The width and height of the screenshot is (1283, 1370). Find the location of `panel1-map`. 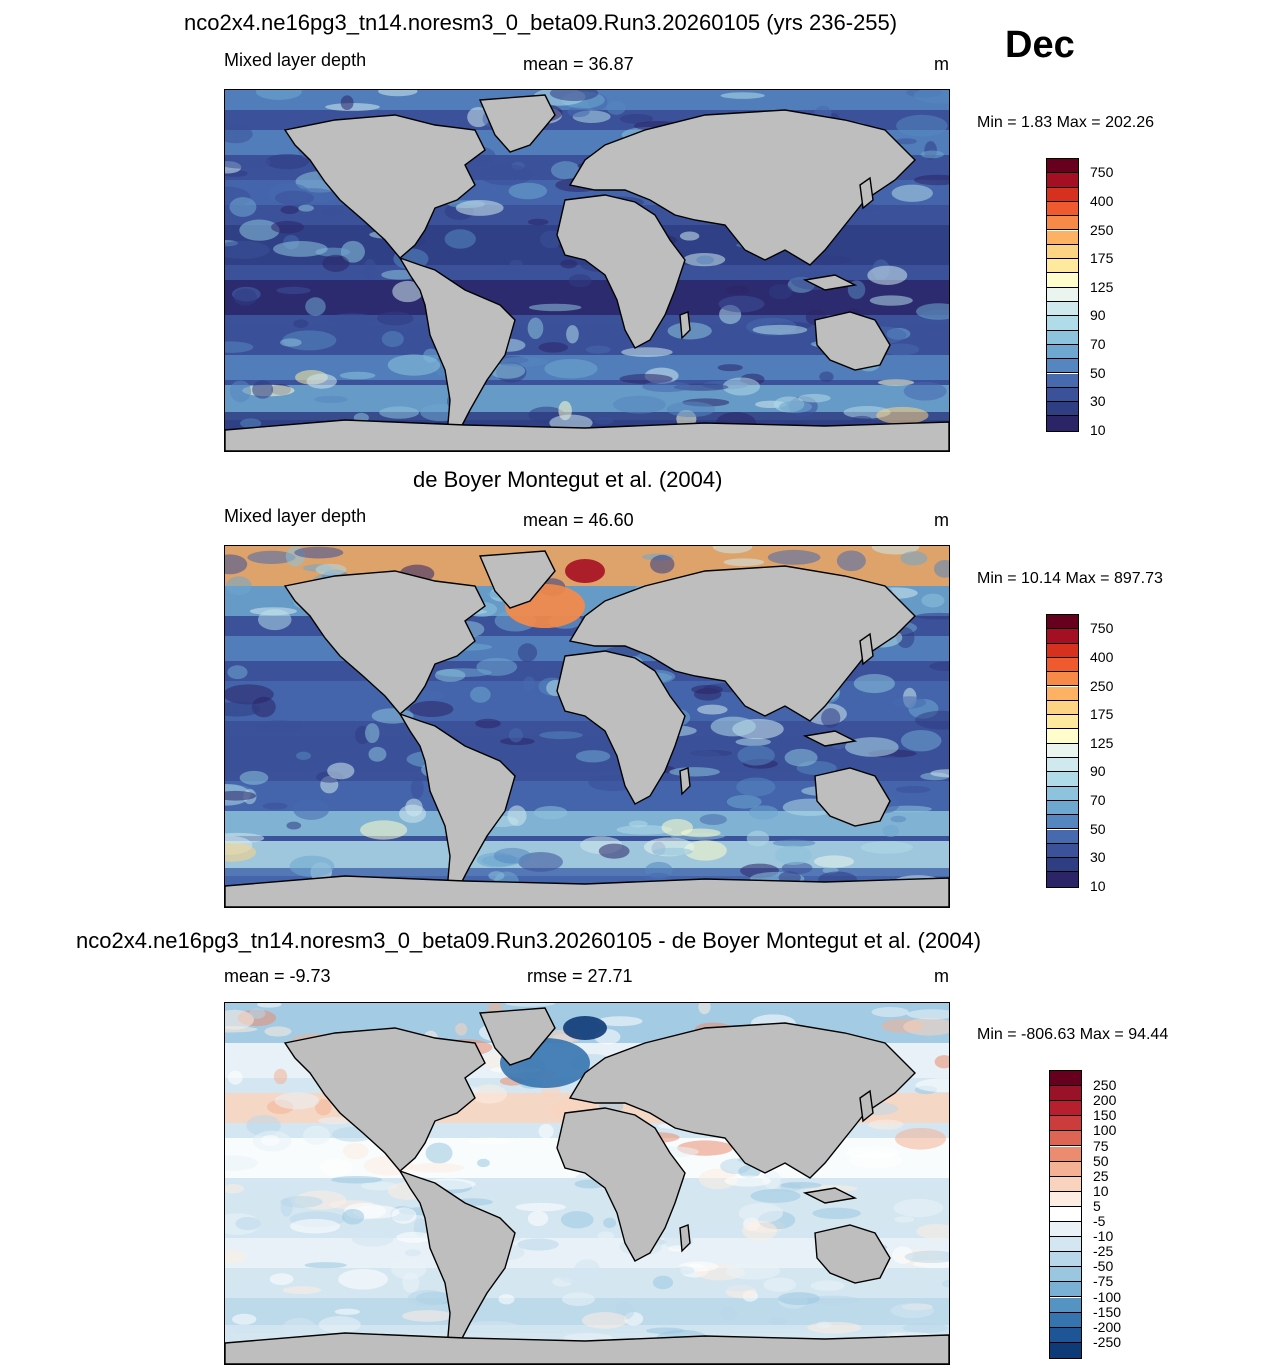

panel1-map is located at coordinates (587, 270).